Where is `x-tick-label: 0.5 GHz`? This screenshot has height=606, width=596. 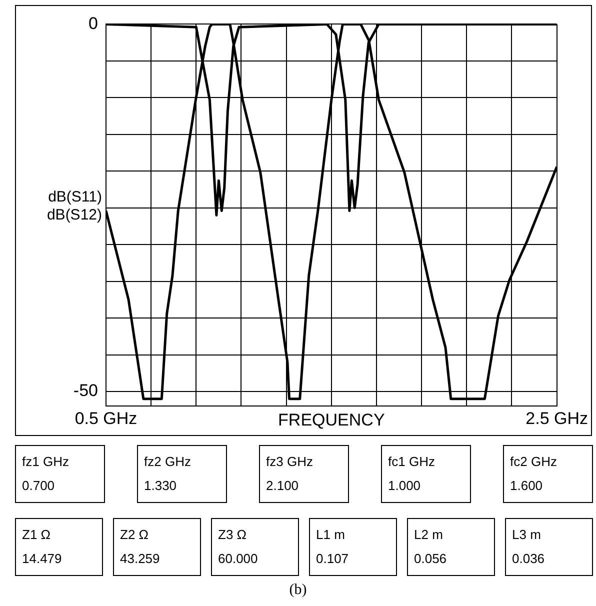 x-tick-label: 0.5 GHz is located at coordinates (106, 418).